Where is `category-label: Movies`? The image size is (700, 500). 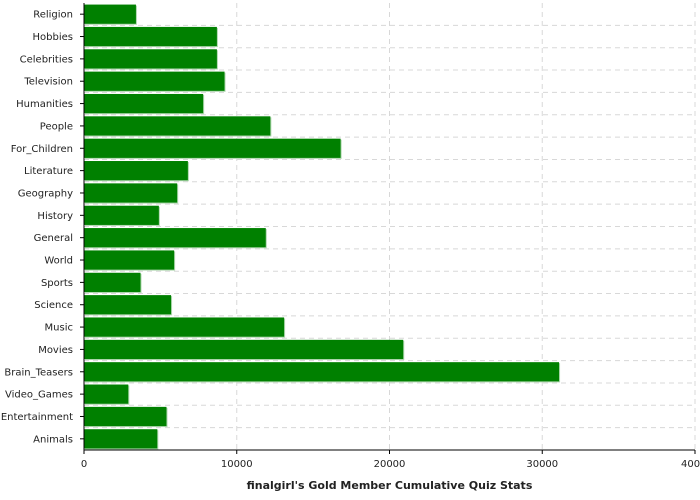
category-label: Movies is located at coordinates (55, 350).